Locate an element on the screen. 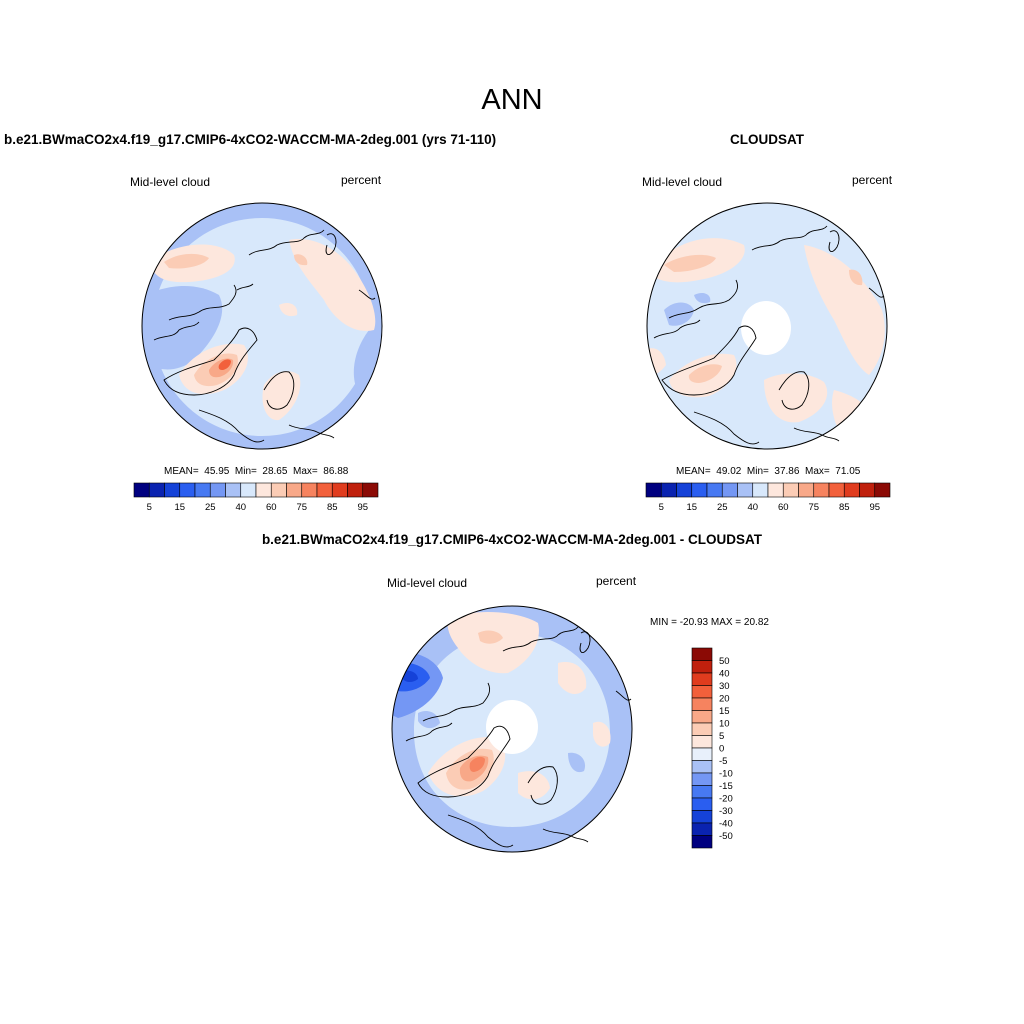 The height and width of the screenshot is (1024, 1024). diff-polar-map is located at coordinates (512, 729).